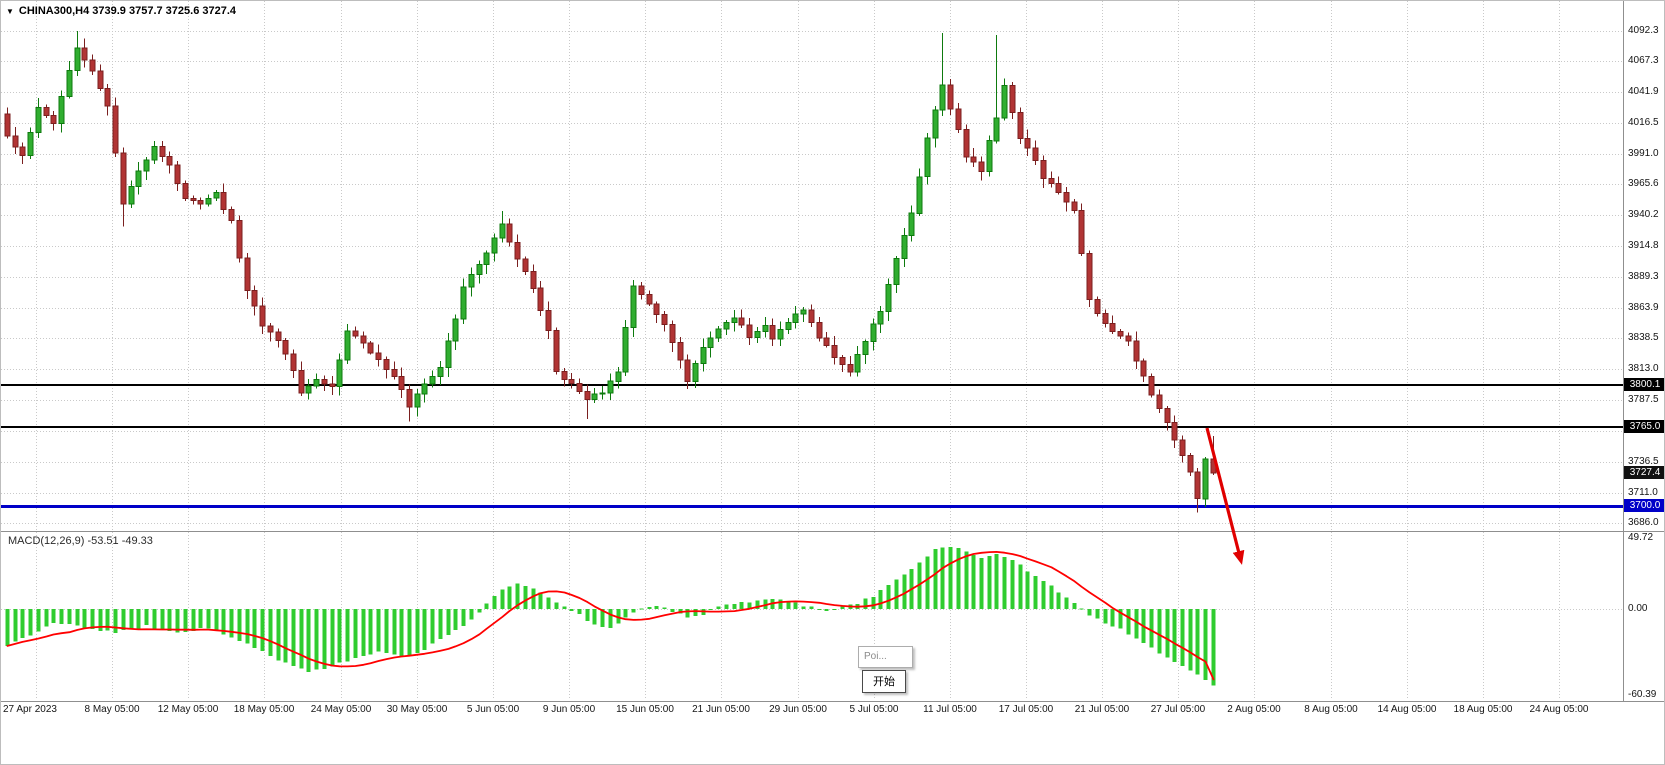  I want to click on macd-label: MACD(12,26,9) -53.51 -49.33, so click(80, 541).